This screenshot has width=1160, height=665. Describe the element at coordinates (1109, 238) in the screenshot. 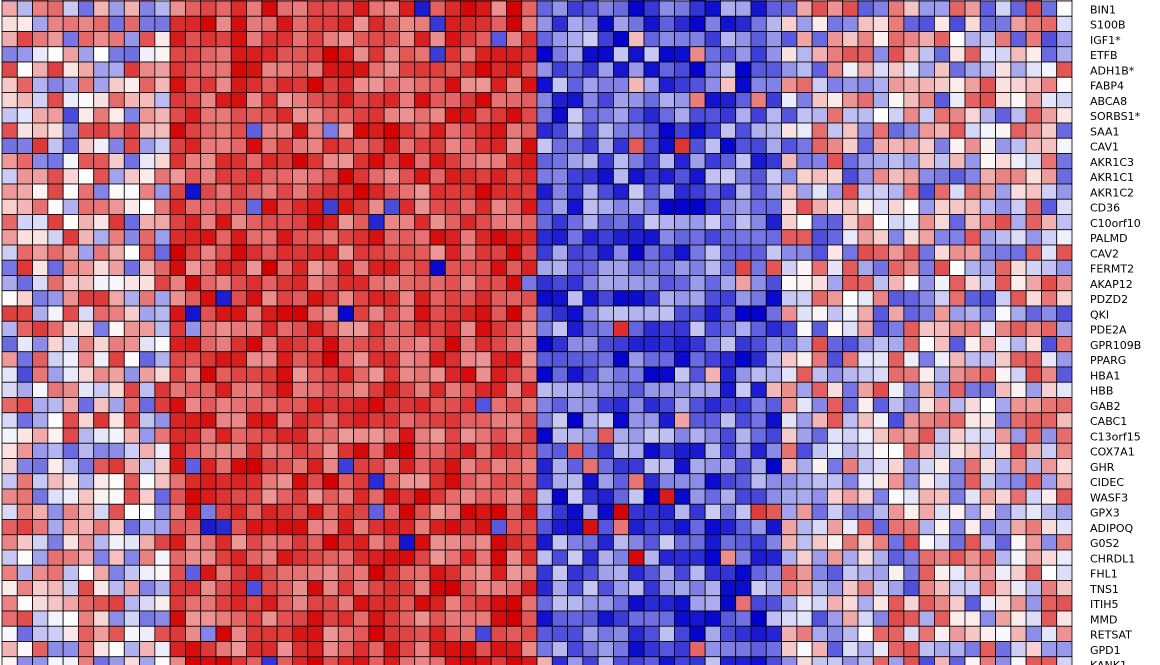

I see `gene-label: PALMD` at that location.